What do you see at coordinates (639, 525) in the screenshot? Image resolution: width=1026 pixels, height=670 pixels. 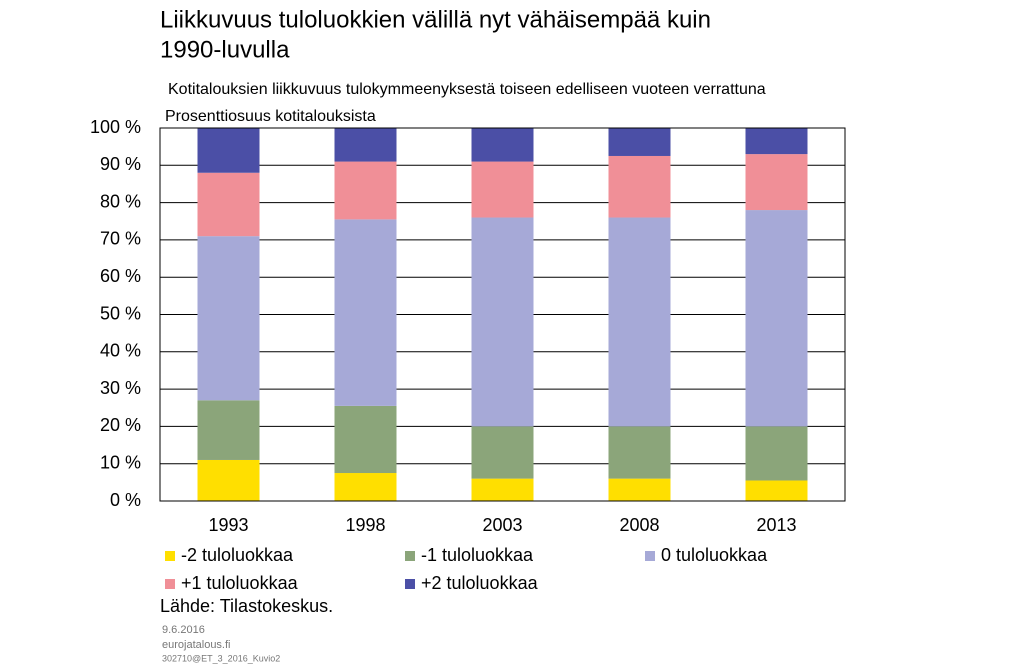 I see `x-tick-label: 2008` at bounding box center [639, 525].